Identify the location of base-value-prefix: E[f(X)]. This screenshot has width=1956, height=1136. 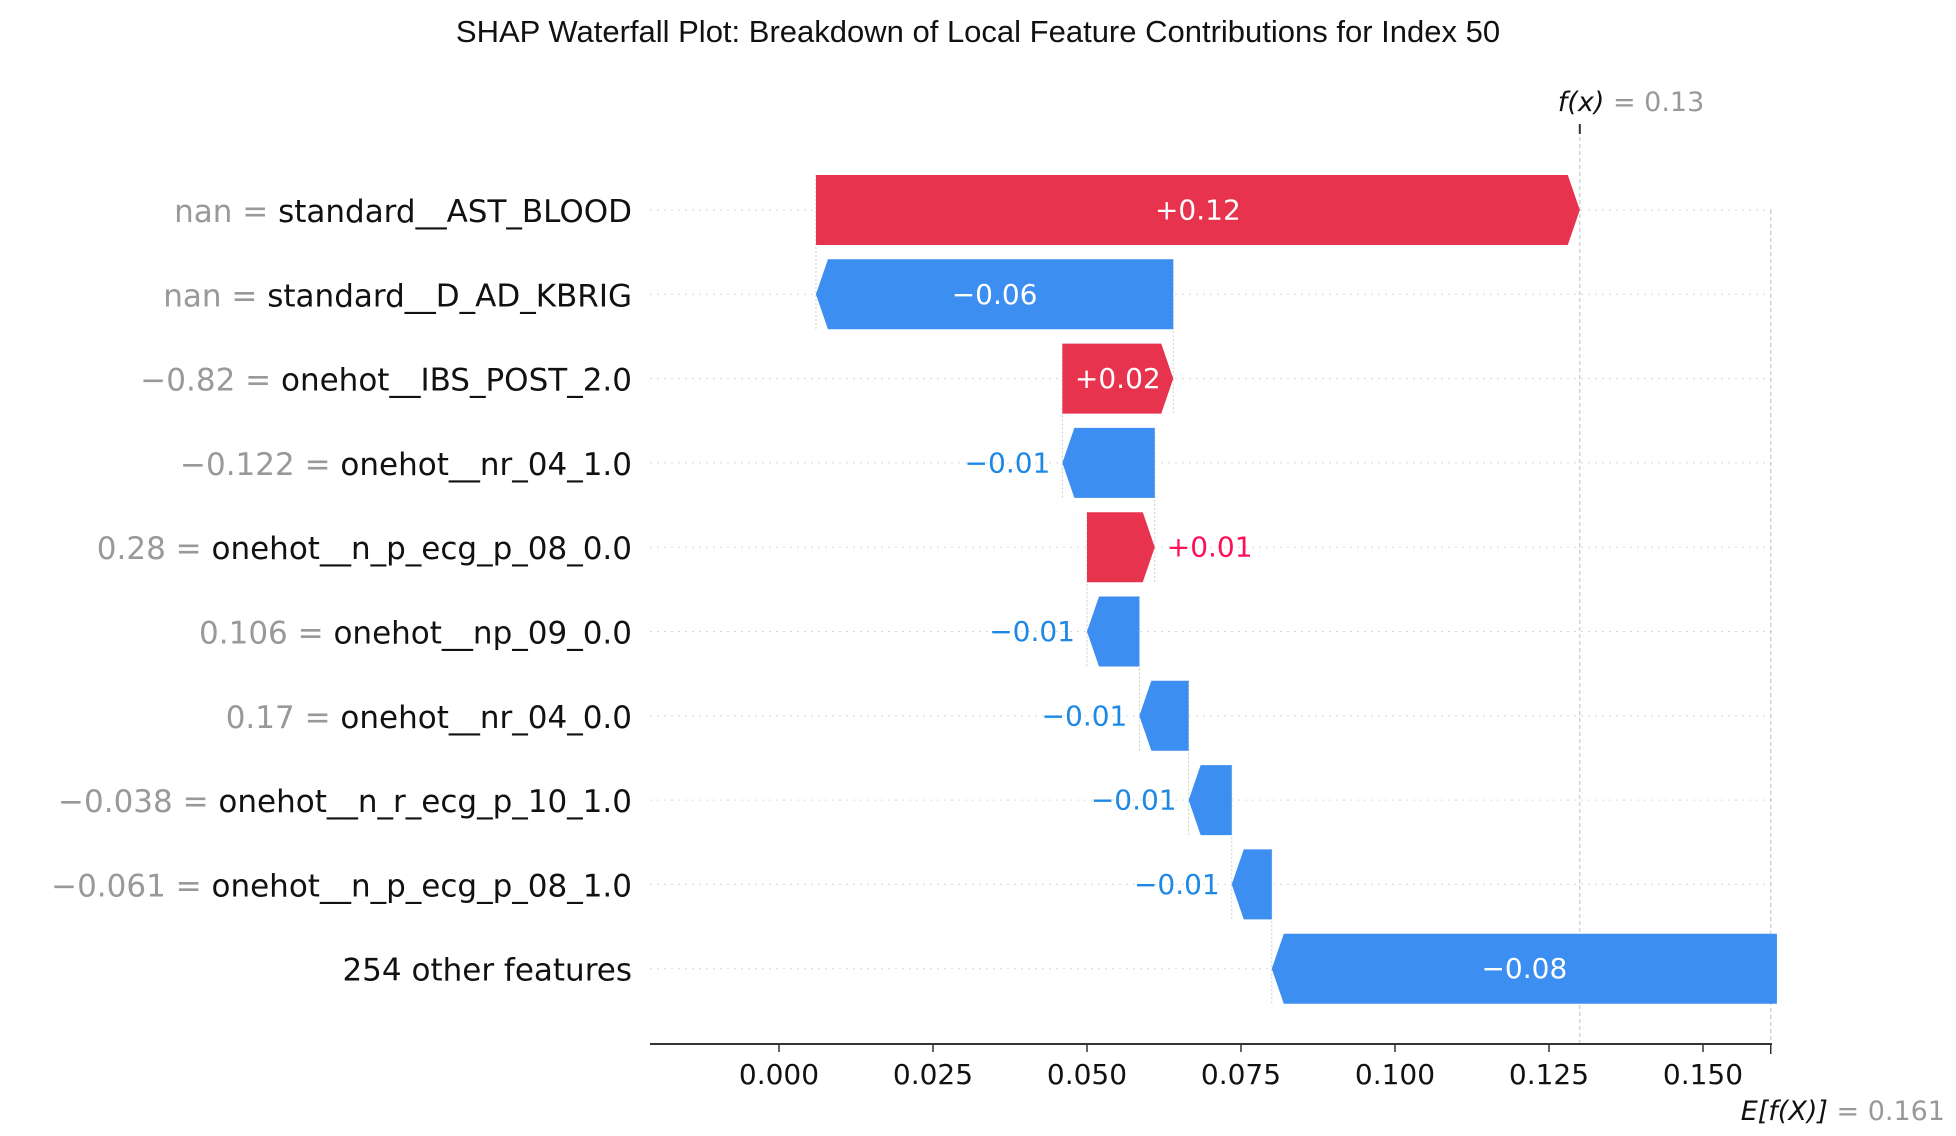
(1789, 1111).